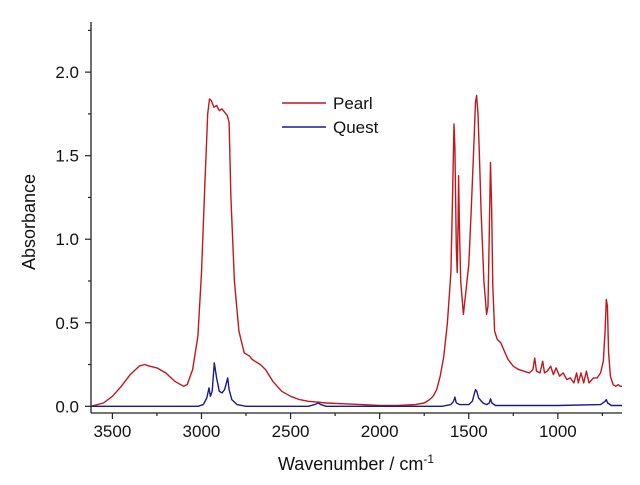  Describe the element at coordinates (67, 156) in the screenshot. I see `y-tick-label: 1.5` at that location.